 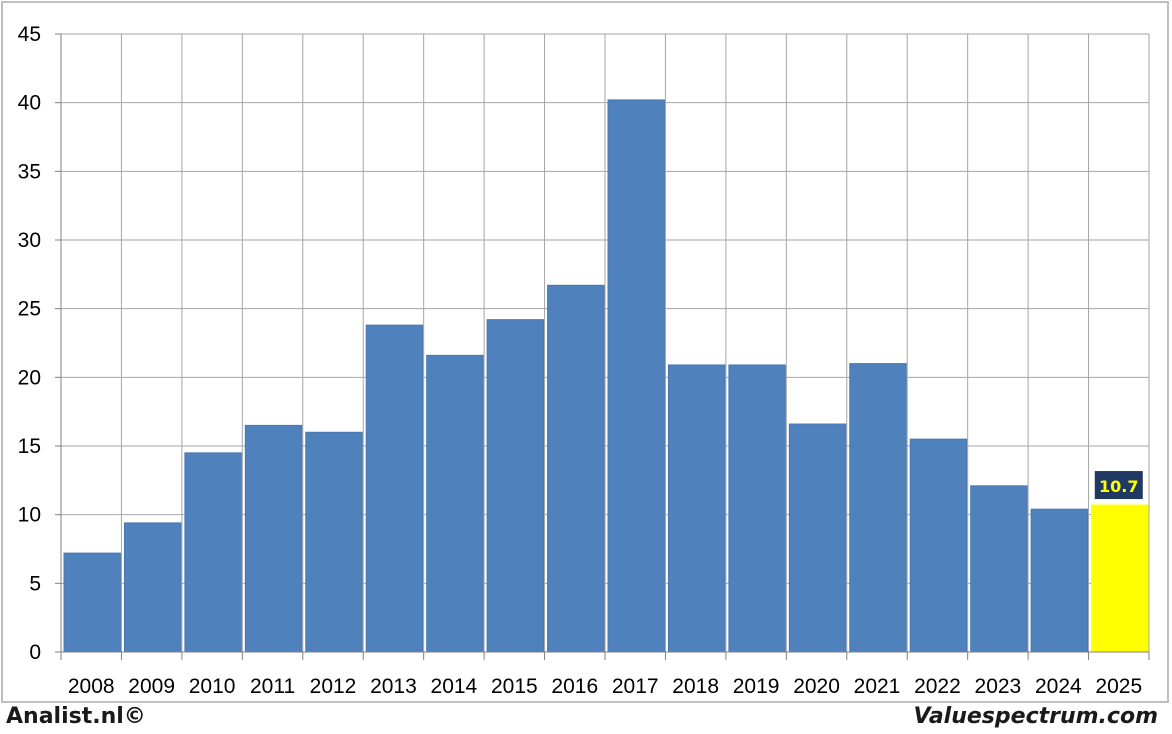 I want to click on x-tick-label: 2025, so click(x=1118, y=686).